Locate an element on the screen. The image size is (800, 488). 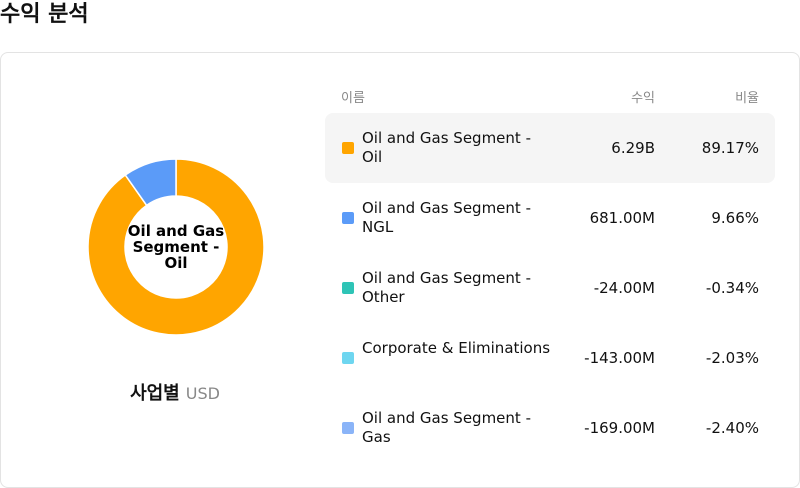
segment-name: Oil and Gas Segment - Oil is located at coordinates (446, 147).